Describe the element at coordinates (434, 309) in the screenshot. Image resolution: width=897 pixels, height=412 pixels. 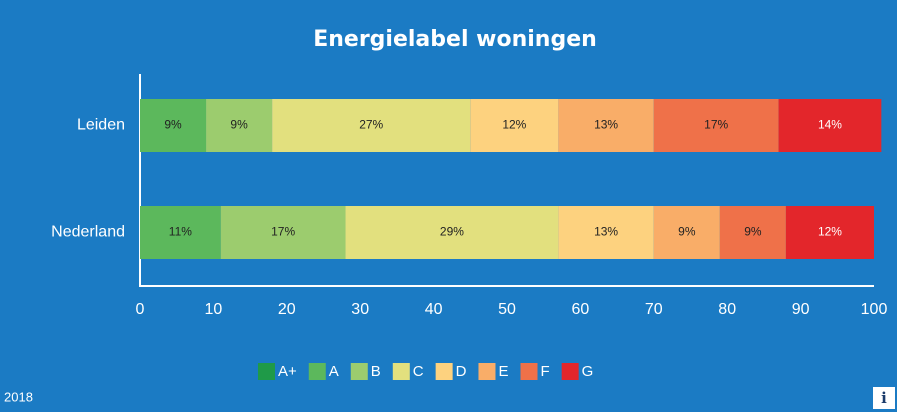
I see `x-tick-label: 40` at that location.